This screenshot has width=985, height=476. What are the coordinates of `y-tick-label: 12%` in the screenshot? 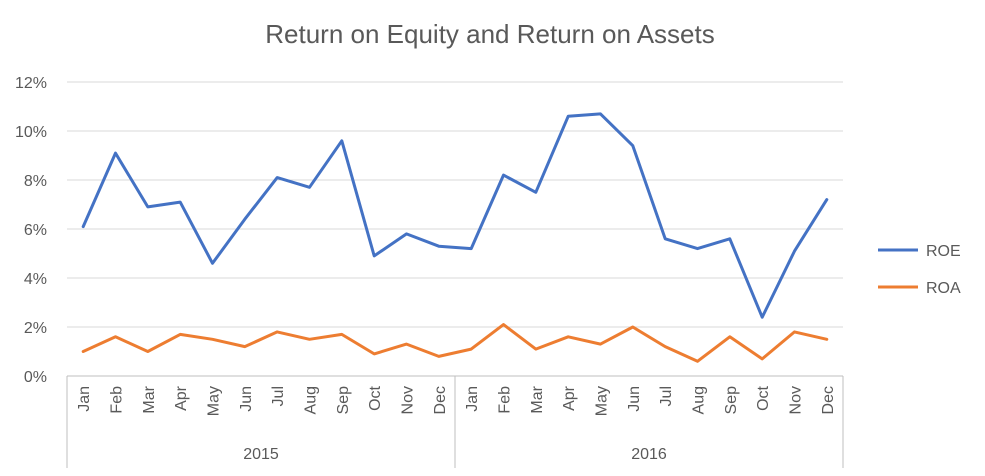 It's located at (31, 83).